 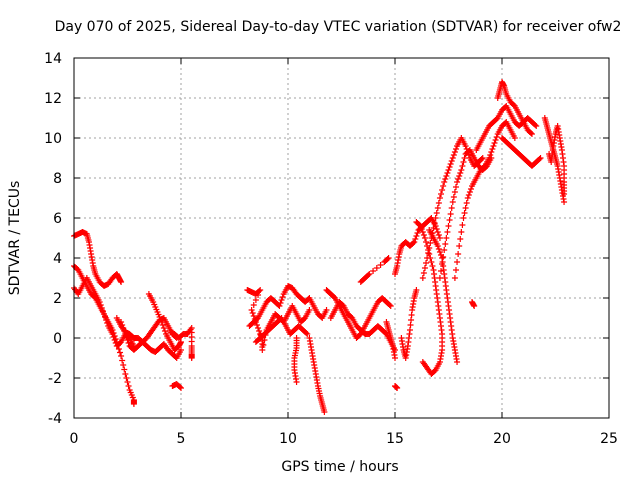 What do you see at coordinates (288, 439) in the screenshot?
I see `x-tick-label: 10` at bounding box center [288, 439].